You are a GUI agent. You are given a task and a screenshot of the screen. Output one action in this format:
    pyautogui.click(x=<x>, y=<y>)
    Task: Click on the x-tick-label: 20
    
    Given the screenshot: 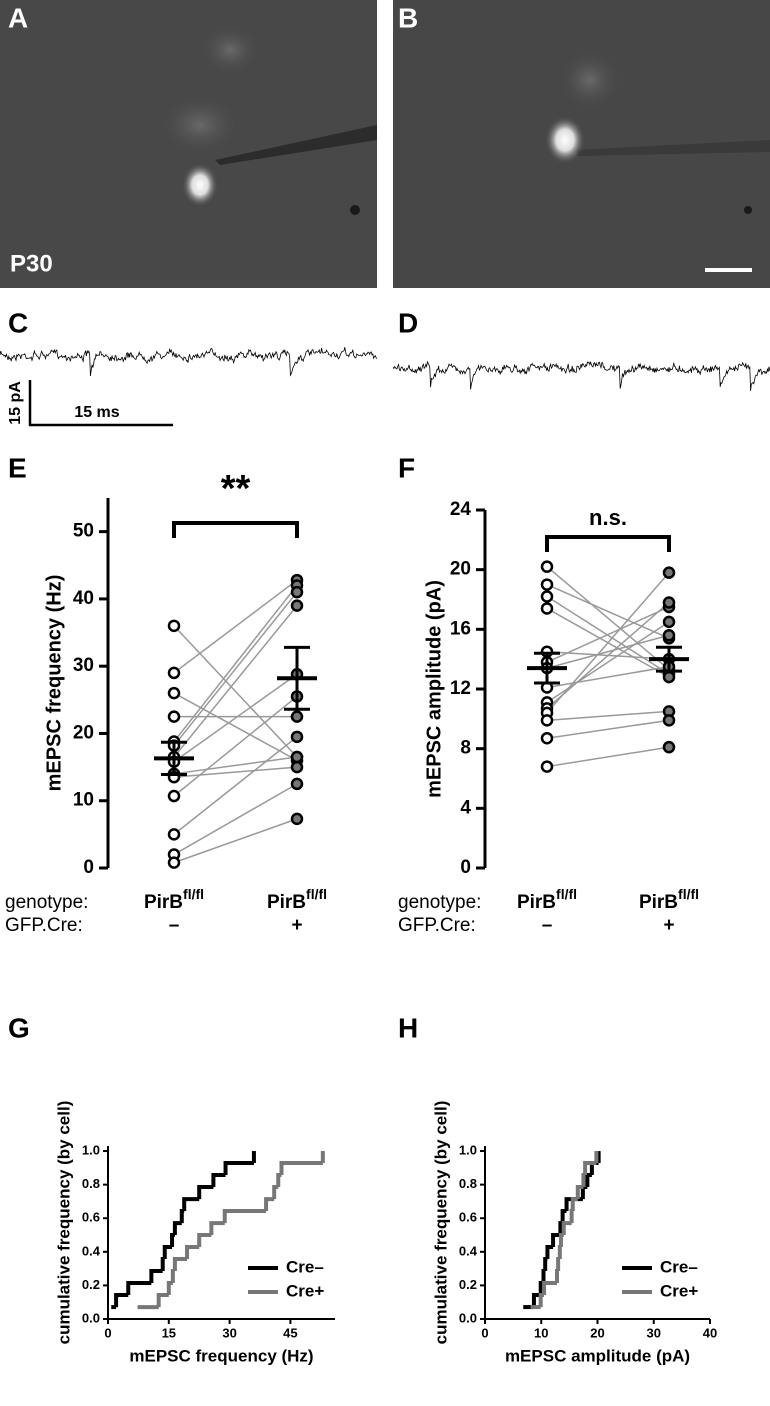 What is the action you would take?
    pyautogui.click(x=597, y=1332)
    